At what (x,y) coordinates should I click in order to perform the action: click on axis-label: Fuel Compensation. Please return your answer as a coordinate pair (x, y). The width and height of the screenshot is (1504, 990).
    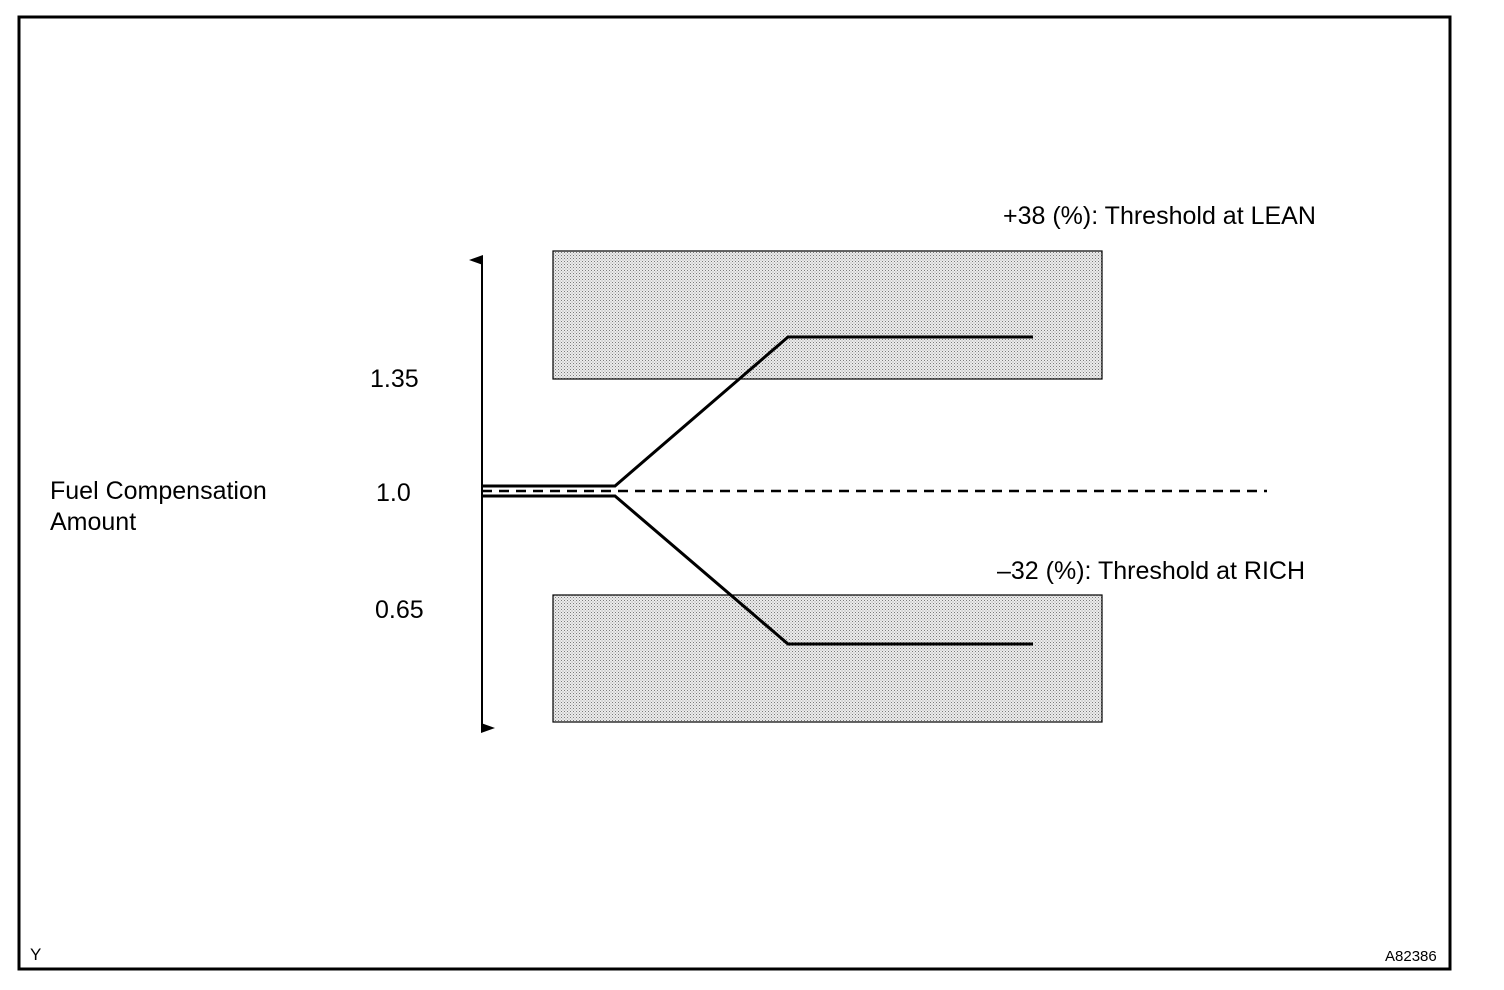
    Looking at the image, I should click on (158, 491).